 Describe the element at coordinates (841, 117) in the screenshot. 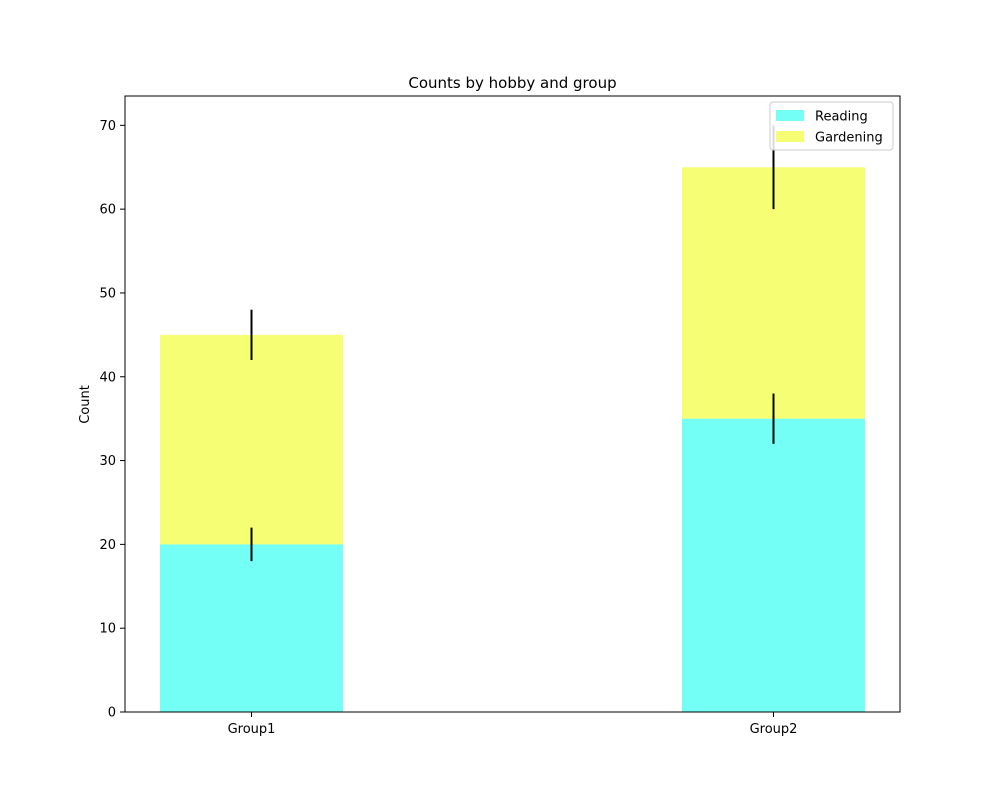

I see `legend-label-reading: Reading` at that location.